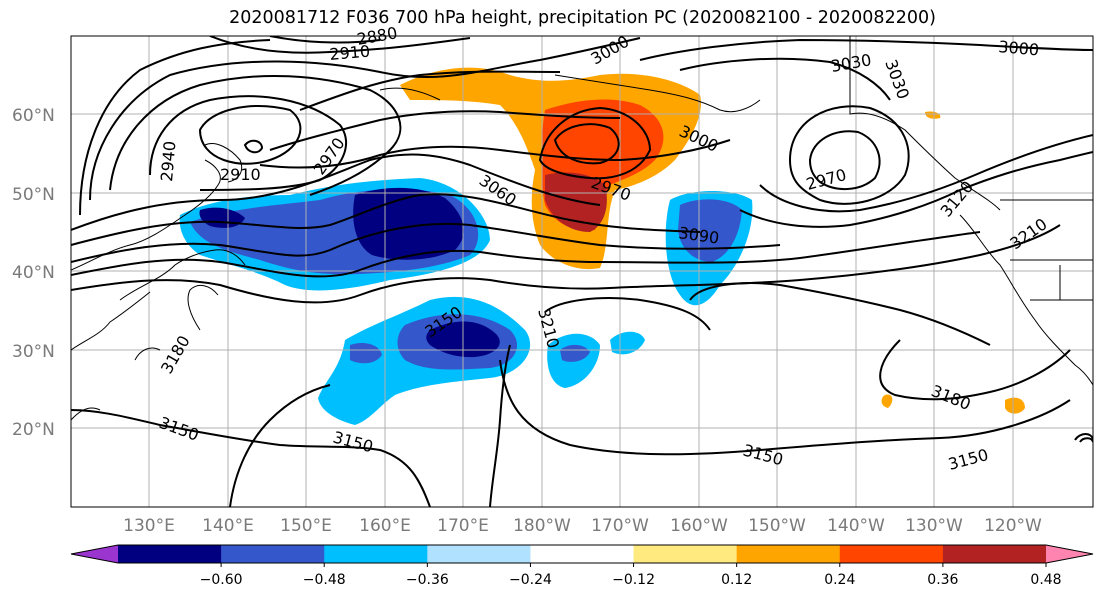 Image resolution: width=1105 pixels, height=601 pixels. Describe the element at coordinates (495, 154) in the screenshot. I see `contour-upper-a` at that location.